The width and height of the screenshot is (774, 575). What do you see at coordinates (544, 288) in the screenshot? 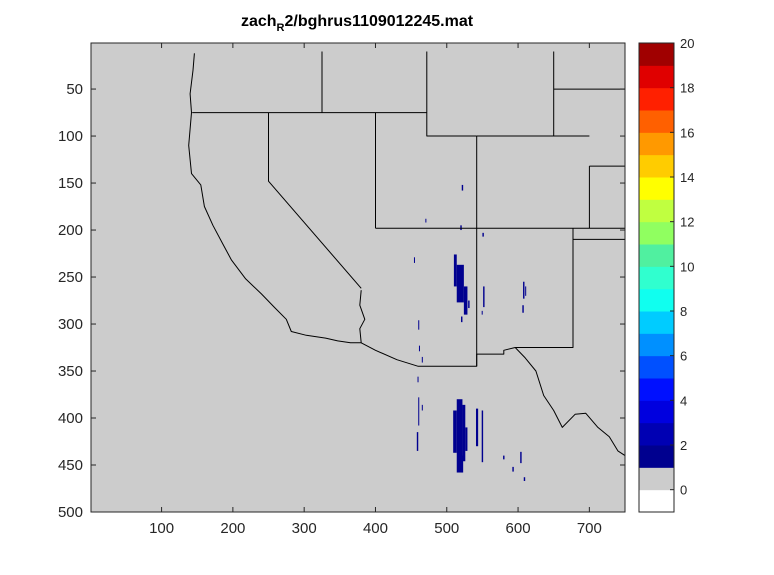
I see `boundary-nm-tx-border` at bounding box center [544, 288].